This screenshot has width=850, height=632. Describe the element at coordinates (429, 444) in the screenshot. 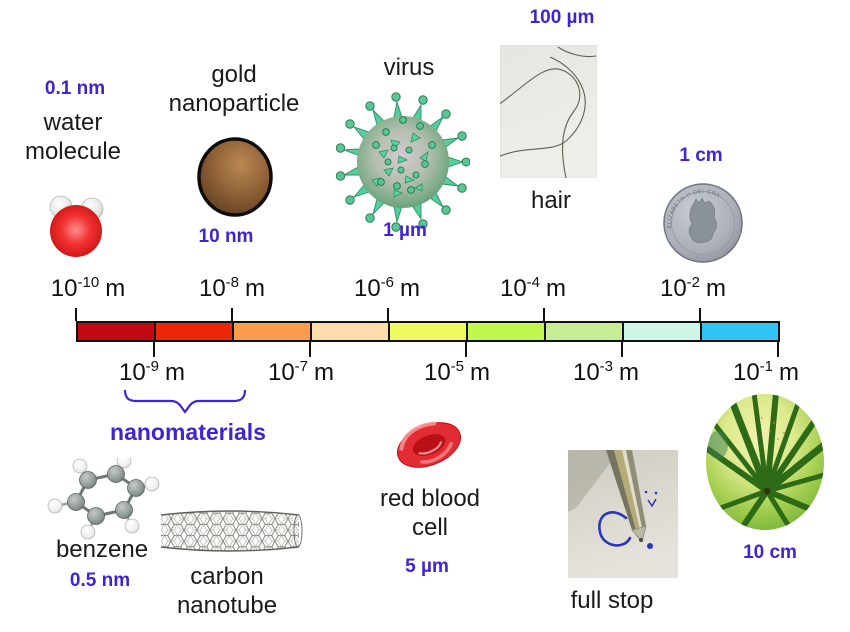

I see `red-blood-cell-image` at that location.